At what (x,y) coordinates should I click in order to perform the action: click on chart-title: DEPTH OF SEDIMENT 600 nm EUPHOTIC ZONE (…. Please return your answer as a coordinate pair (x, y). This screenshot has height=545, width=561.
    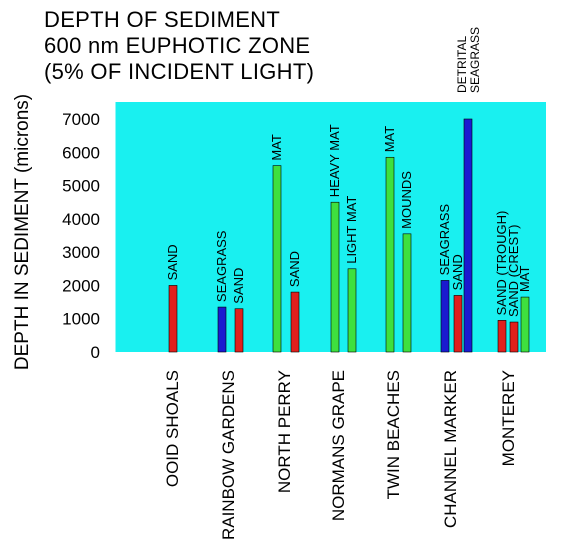
    Looking at the image, I should click on (179, 45).